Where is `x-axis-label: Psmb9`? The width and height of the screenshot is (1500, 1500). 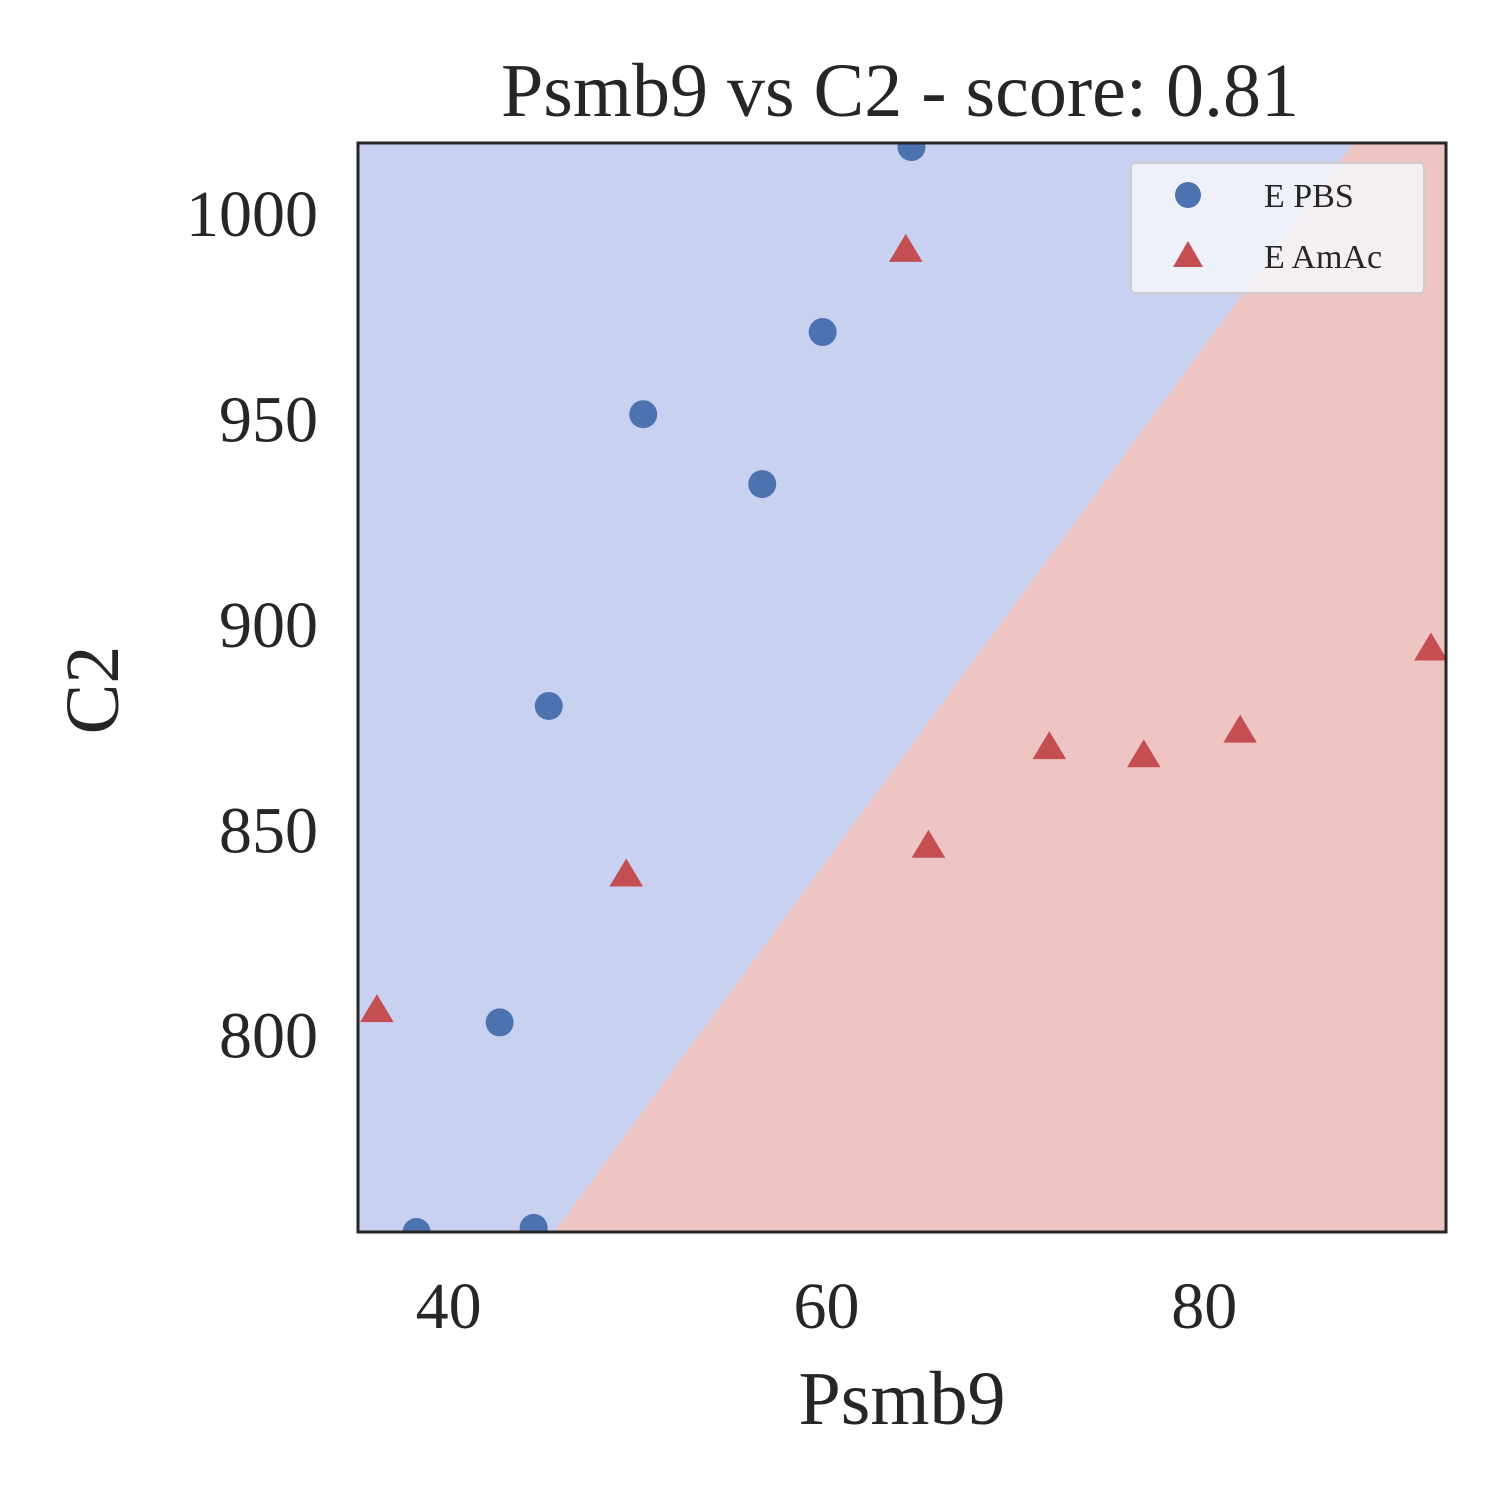 x-axis-label: Psmb9 is located at coordinates (902, 1399).